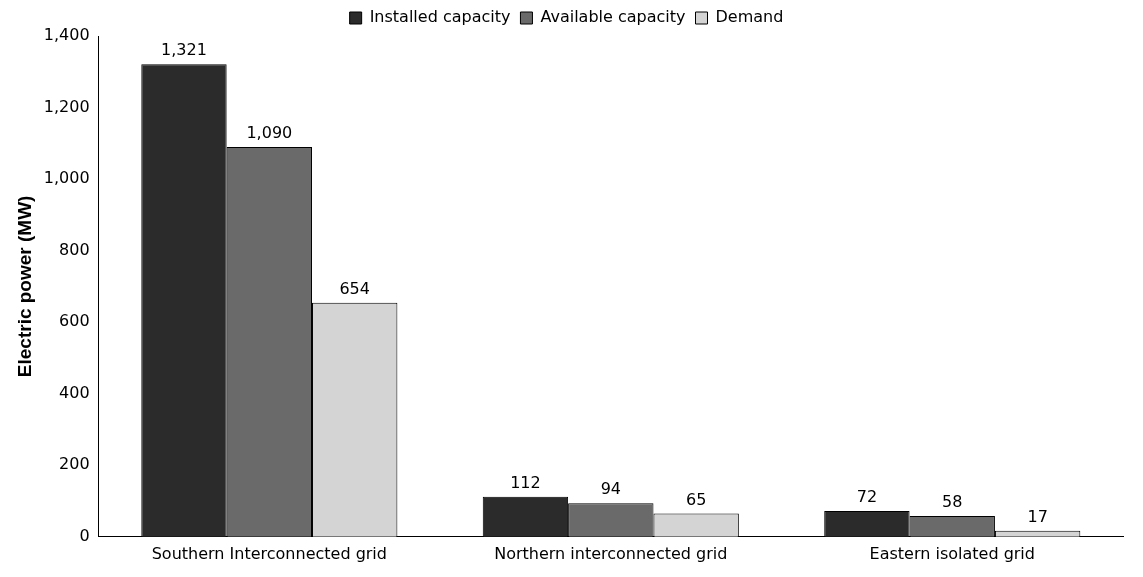  What do you see at coordinates (184, 50) in the screenshot?
I see `data-label: 1,321` at bounding box center [184, 50].